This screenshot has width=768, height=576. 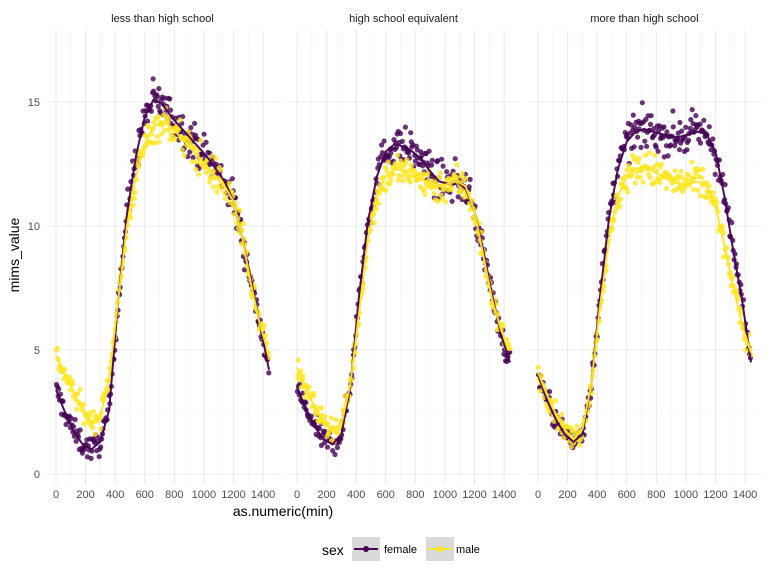 I want to click on smooth-line-female, so click(x=403, y=294).